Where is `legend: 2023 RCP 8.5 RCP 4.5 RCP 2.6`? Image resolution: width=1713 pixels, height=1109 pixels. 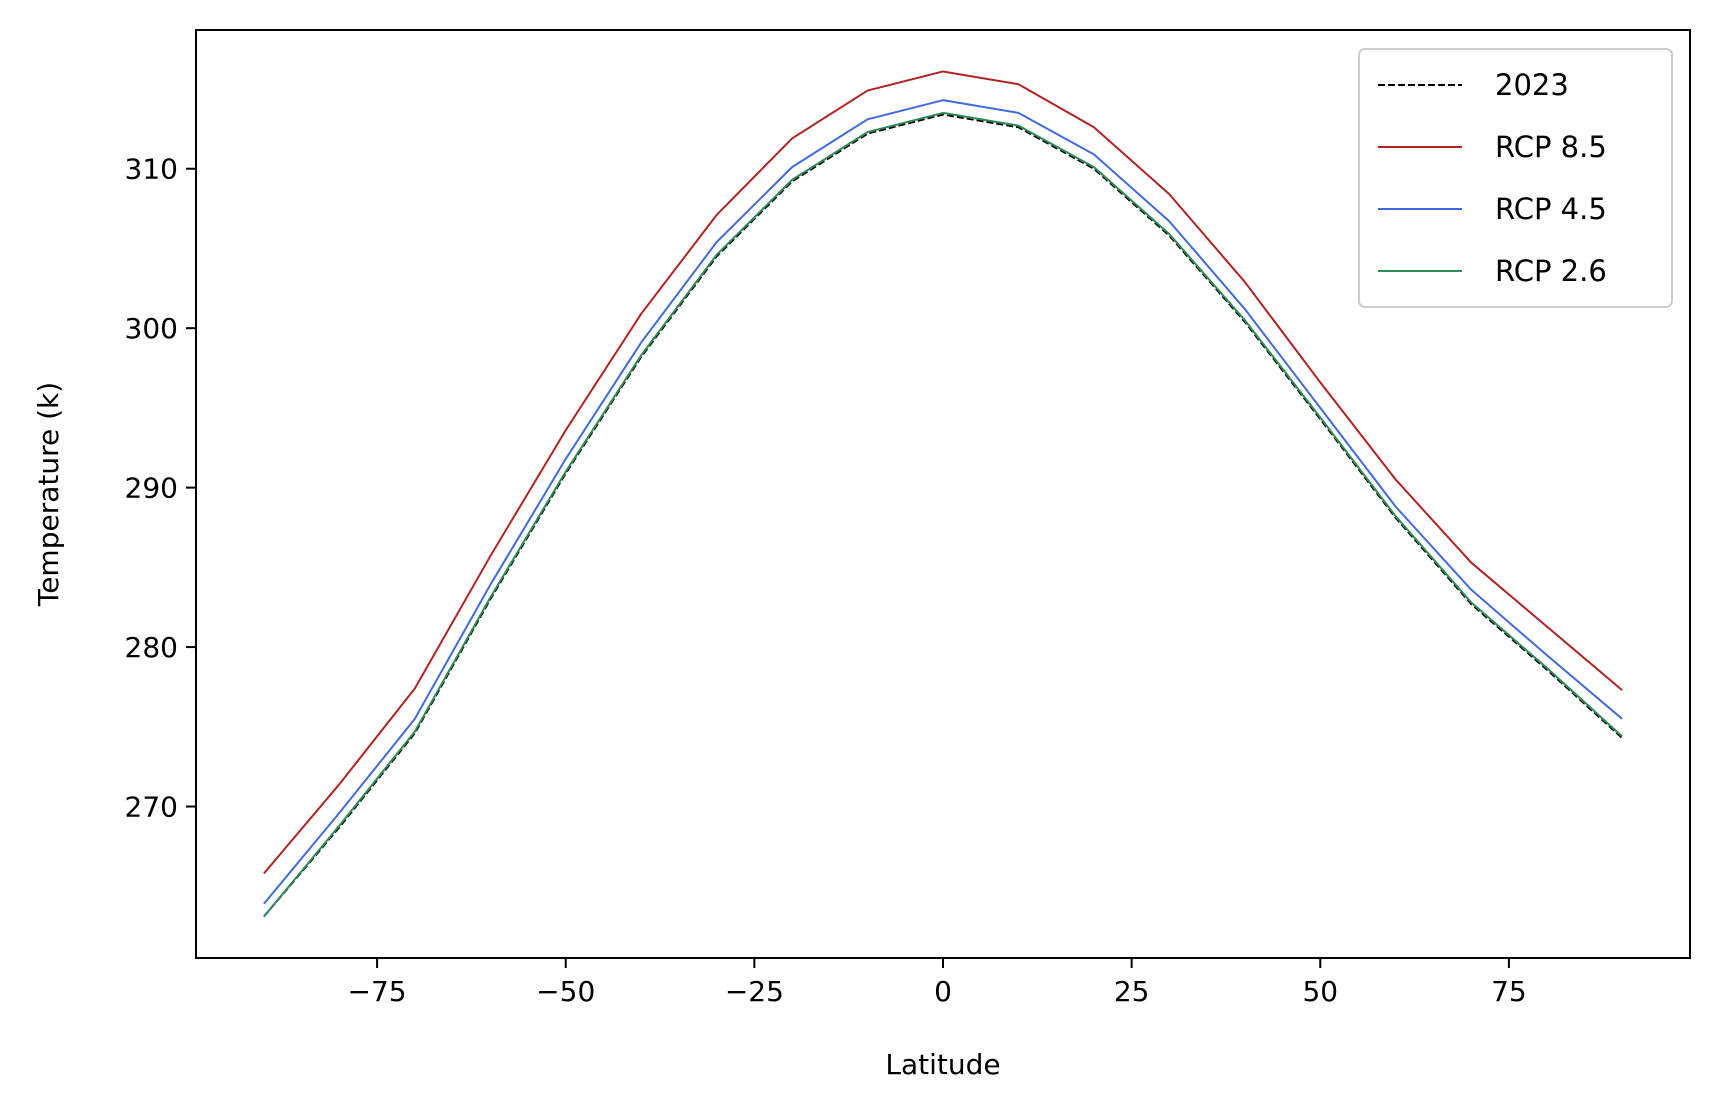
legend: 2023 RCP 8.5 RCP 4.5 RCP 2.6 is located at coordinates (1515, 178).